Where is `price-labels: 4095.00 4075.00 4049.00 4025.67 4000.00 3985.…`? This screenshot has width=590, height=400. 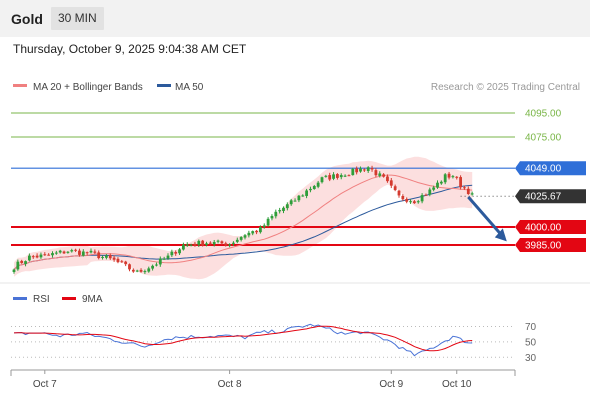
price-labels: 4095.00 4075.00 4049.00 4025.67 4000.00 3985.… is located at coordinates (550, 180).